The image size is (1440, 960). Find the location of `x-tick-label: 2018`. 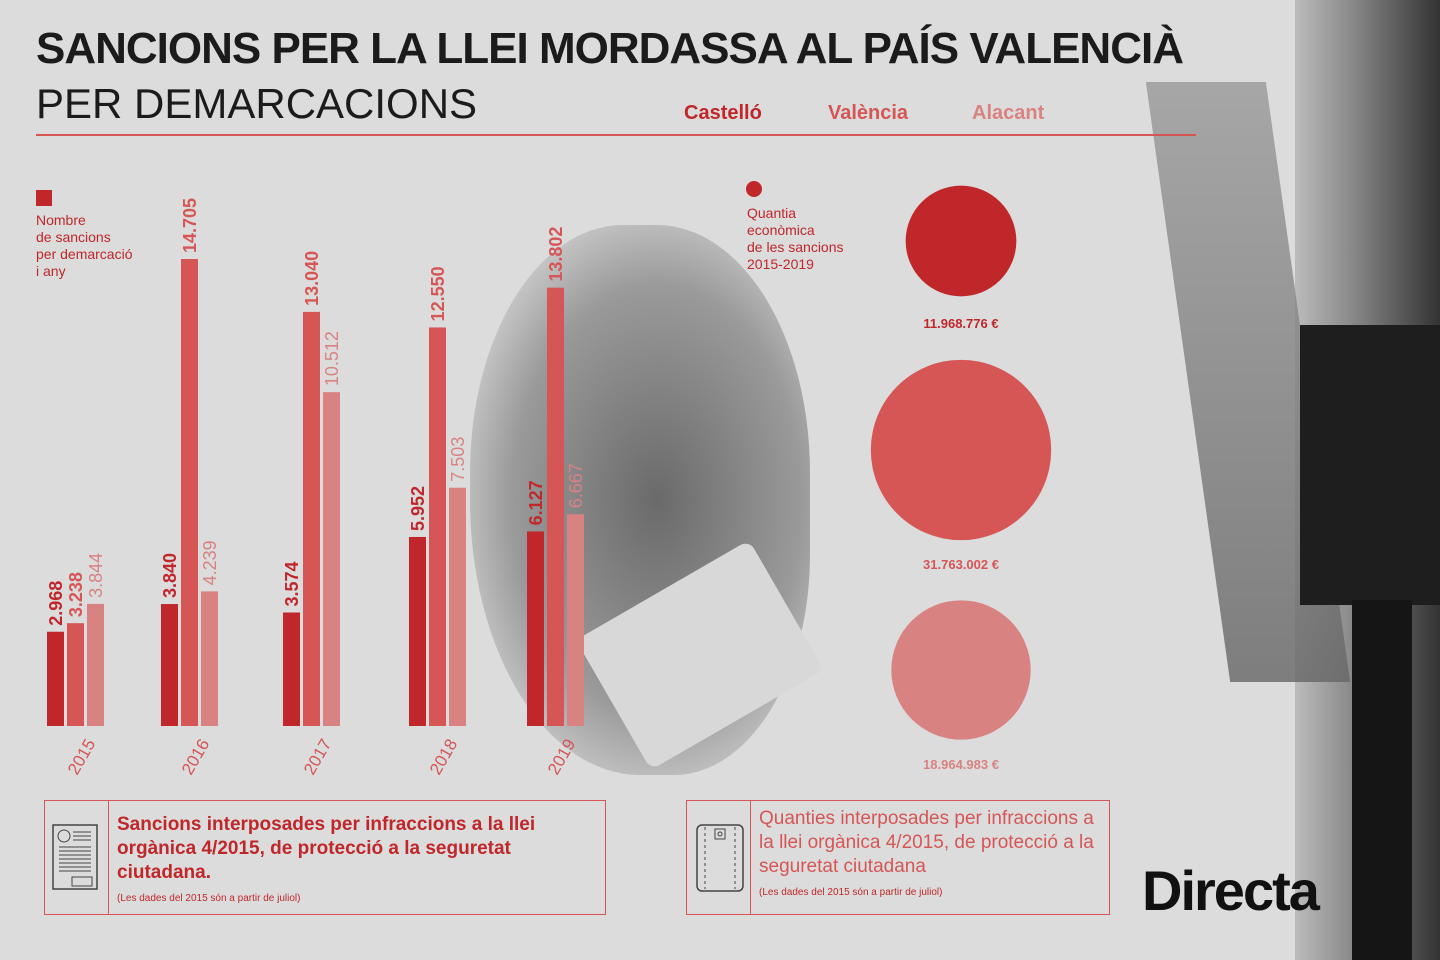

x-tick-label: 2018 is located at coordinates (443, 757).